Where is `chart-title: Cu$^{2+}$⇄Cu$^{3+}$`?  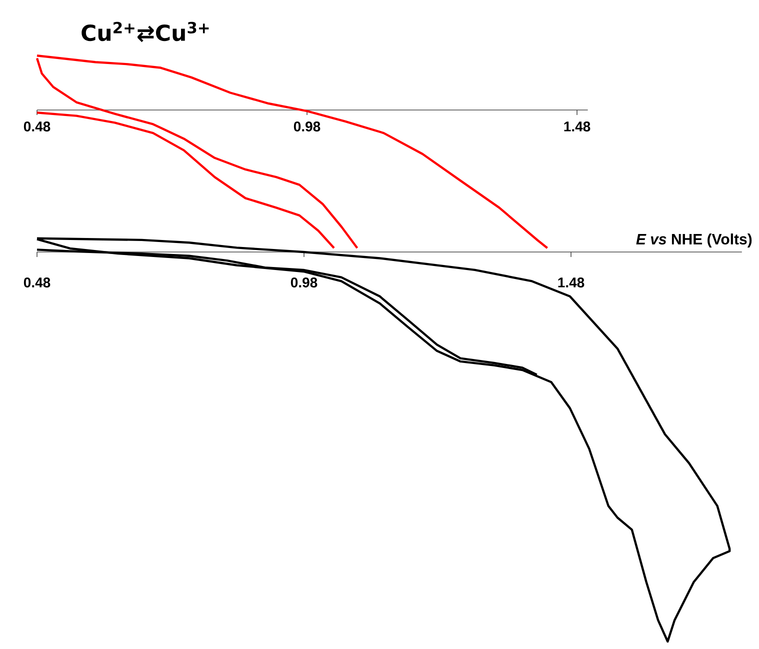 chart-title: Cu$^{2+}$⇄Cu$^{3+}$ is located at coordinates (145, 32).